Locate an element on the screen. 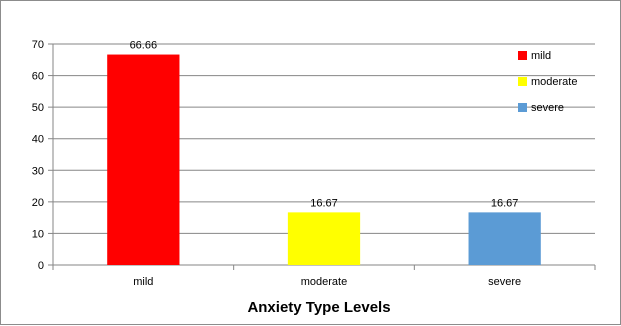  y-tick-label: 30 is located at coordinates (38, 171).